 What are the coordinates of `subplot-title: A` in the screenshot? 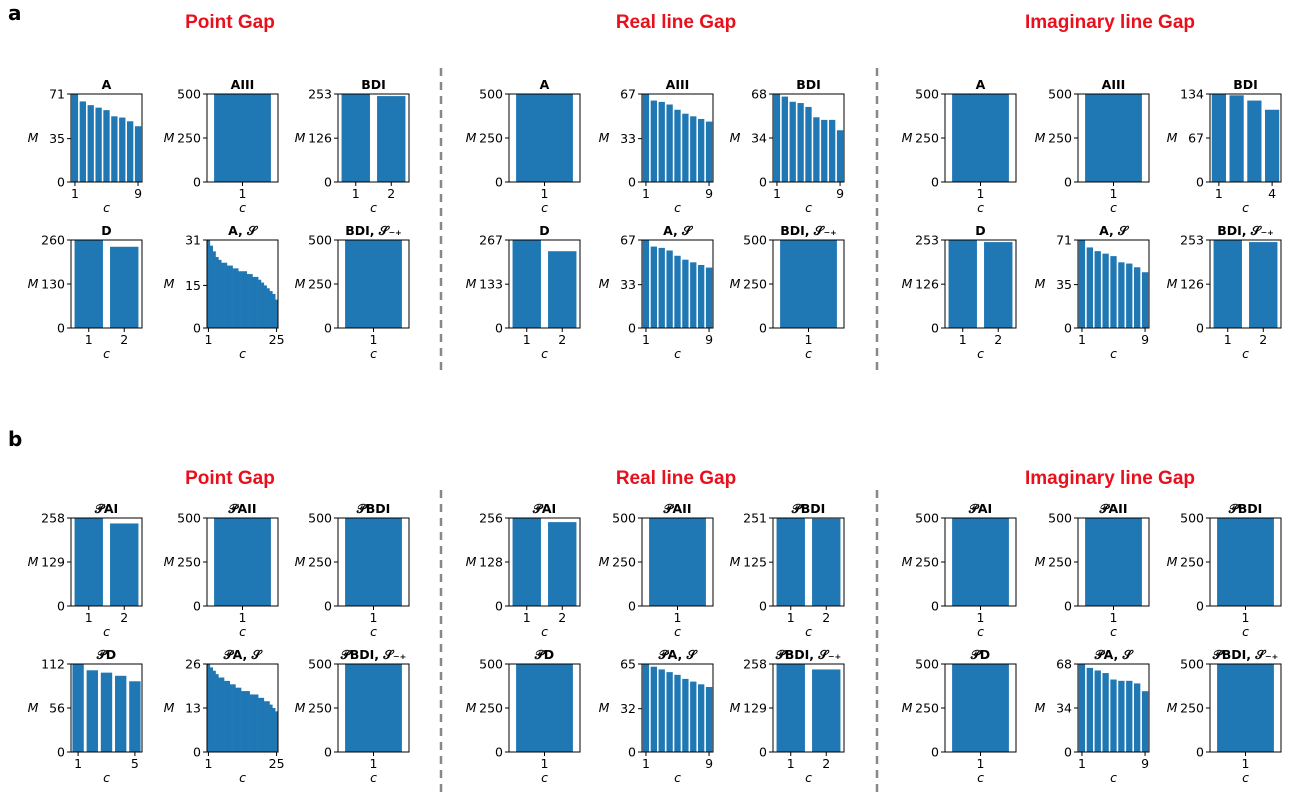 It's located at (107, 84).